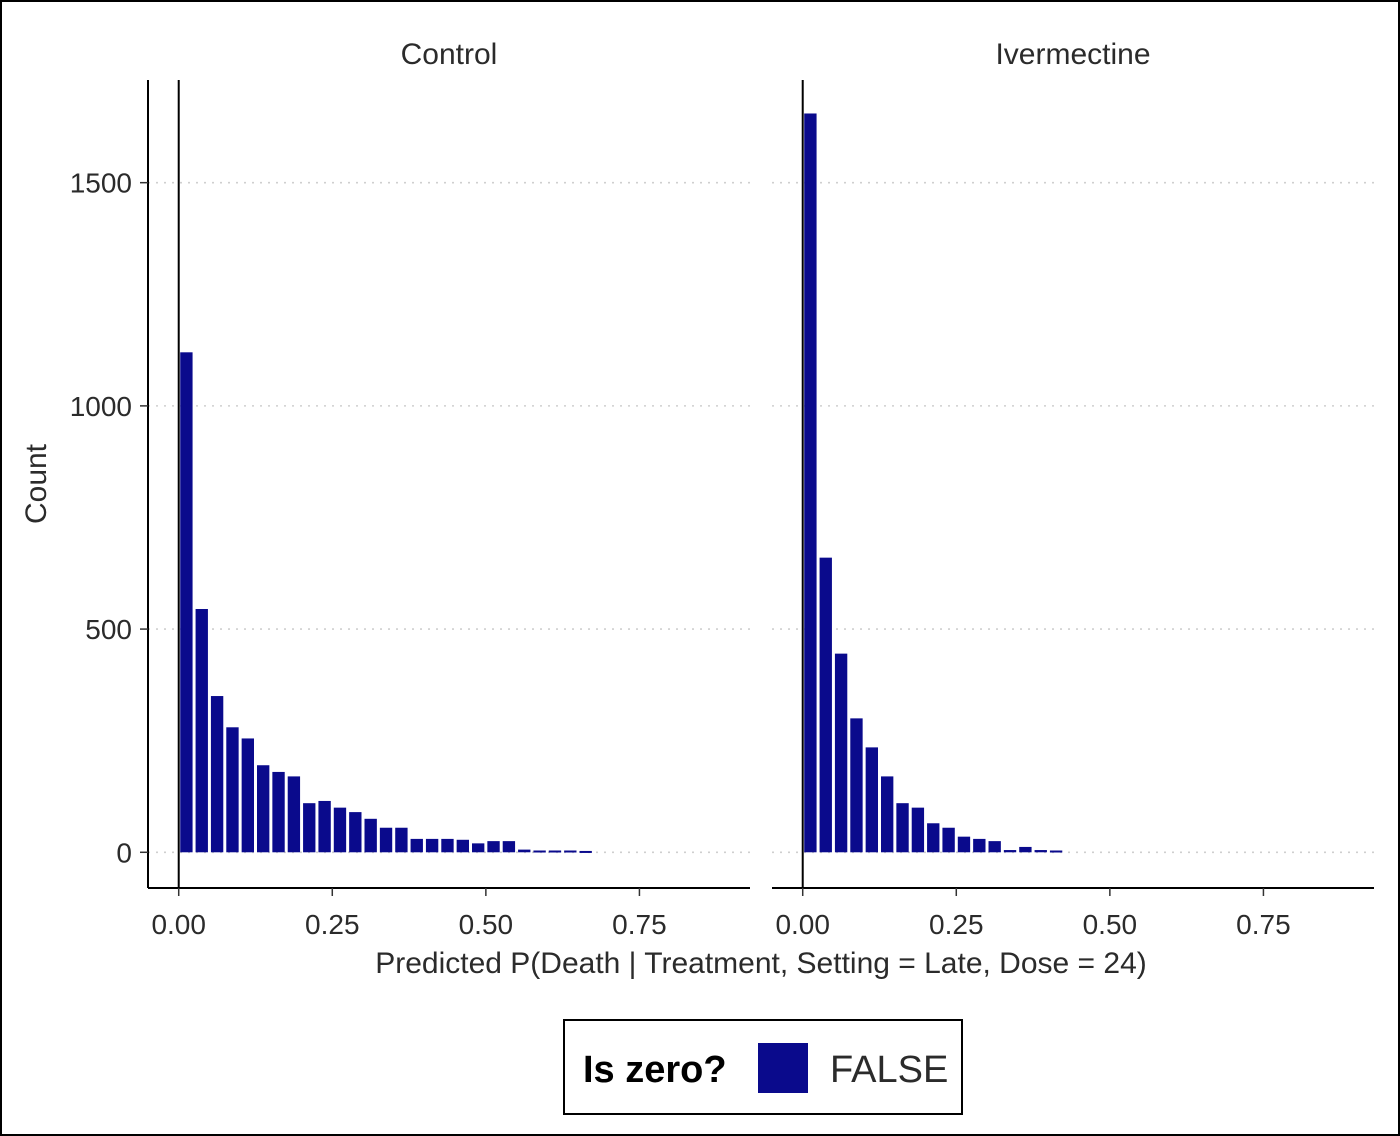 The image size is (1400, 1136). I want to click on y-tick-label: 1500, so click(101, 183).